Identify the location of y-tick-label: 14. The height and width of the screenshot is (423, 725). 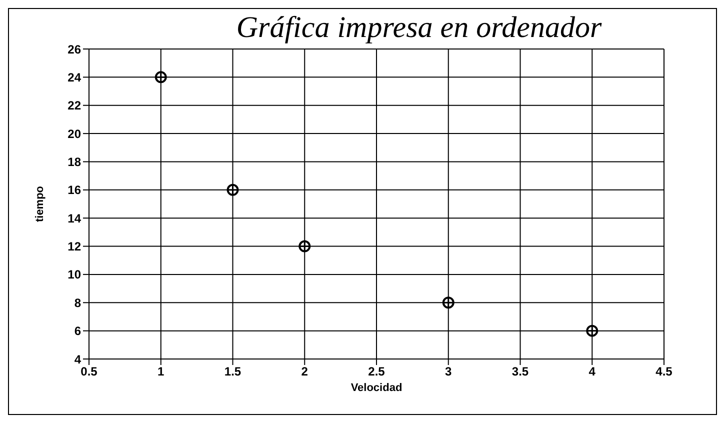
(75, 218).